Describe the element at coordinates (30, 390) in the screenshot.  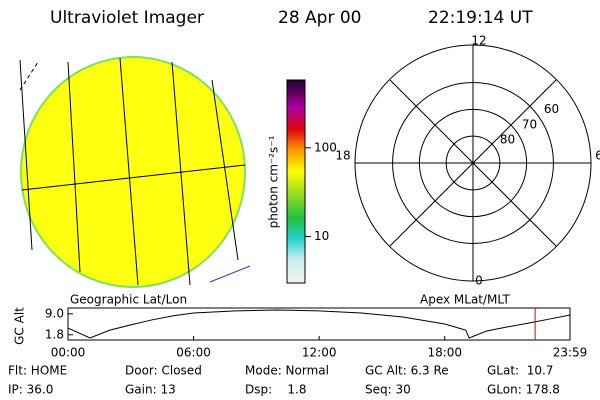
I see `info-field: IP: 36.0` at that location.